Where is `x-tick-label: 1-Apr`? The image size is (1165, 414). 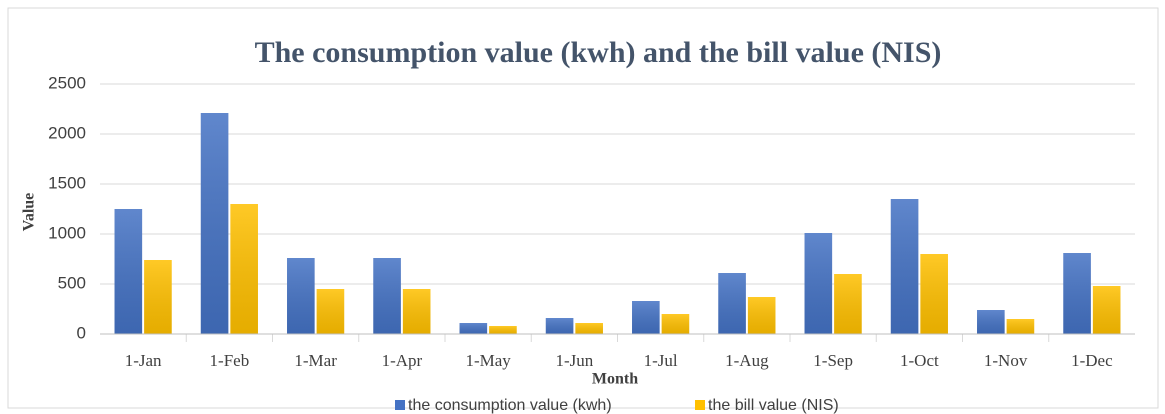
x-tick-label: 1-Apr is located at coordinates (402, 360).